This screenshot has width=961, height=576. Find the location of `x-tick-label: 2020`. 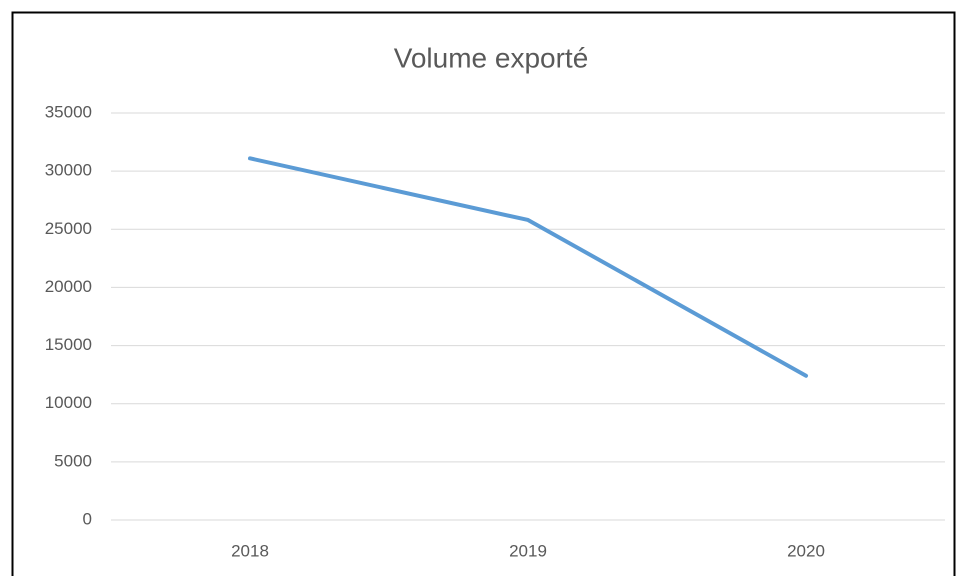

x-tick-label: 2020 is located at coordinates (806, 550).